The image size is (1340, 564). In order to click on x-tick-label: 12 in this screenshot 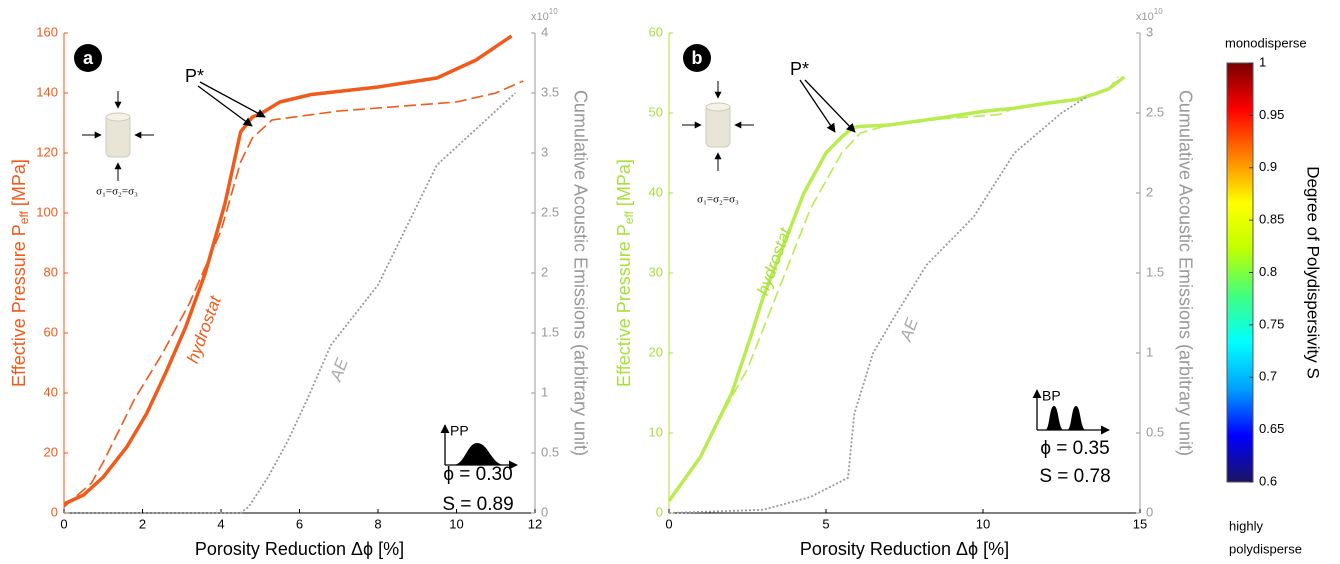, I will do `click(535, 523)`.